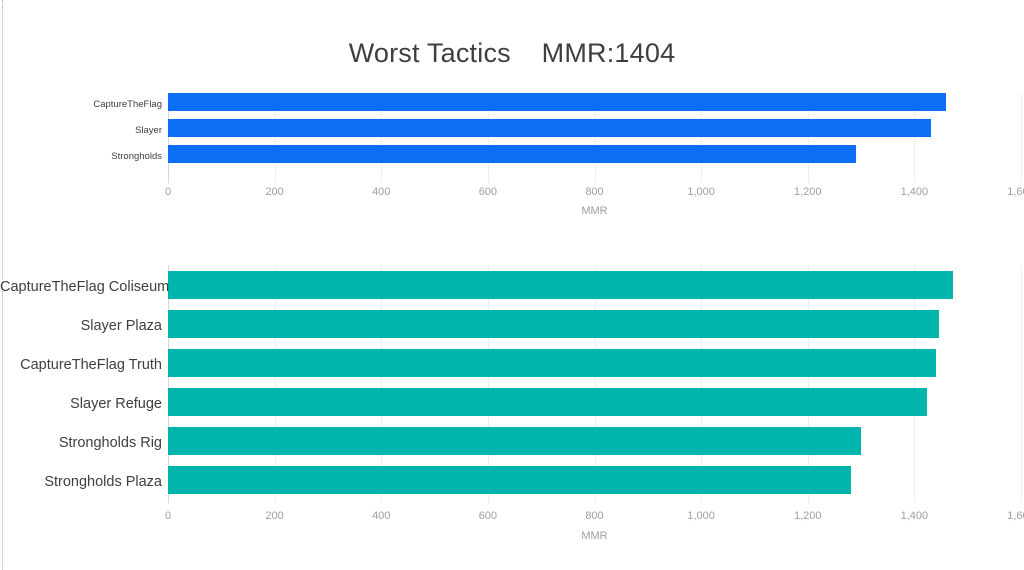 The height and width of the screenshot is (570, 1024). What do you see at coordinates (91, 365) in the screenshot?
I see `category-label: CaptureTheFlag Truth` at bounding box center [91, 365].